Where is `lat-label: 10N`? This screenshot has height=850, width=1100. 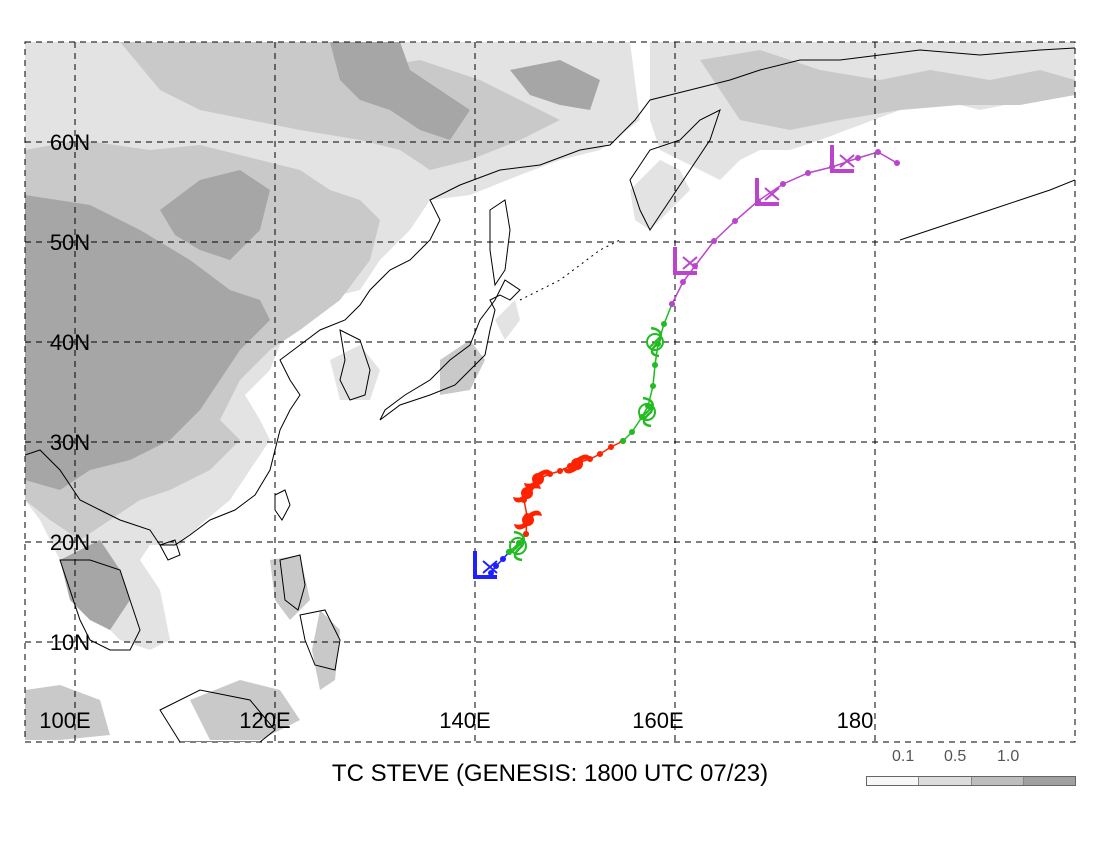
lat-label: 10N is located at coordinates (70, 642).